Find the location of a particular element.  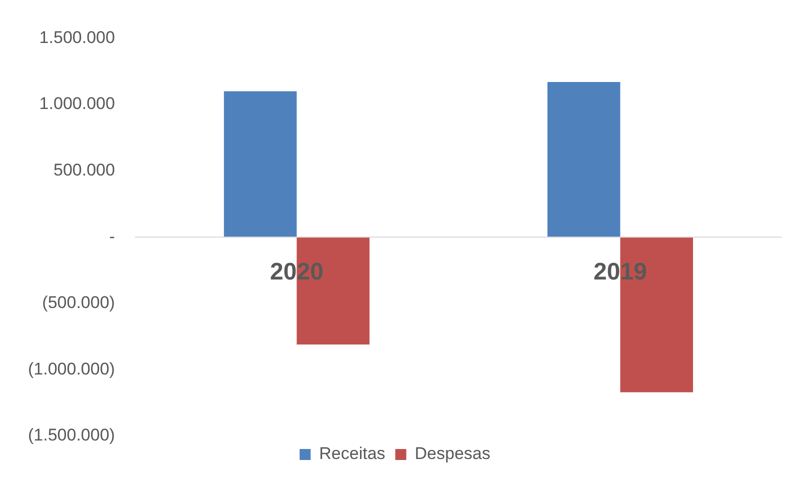

y-tick-label: - is located at coordinates (112, 236).